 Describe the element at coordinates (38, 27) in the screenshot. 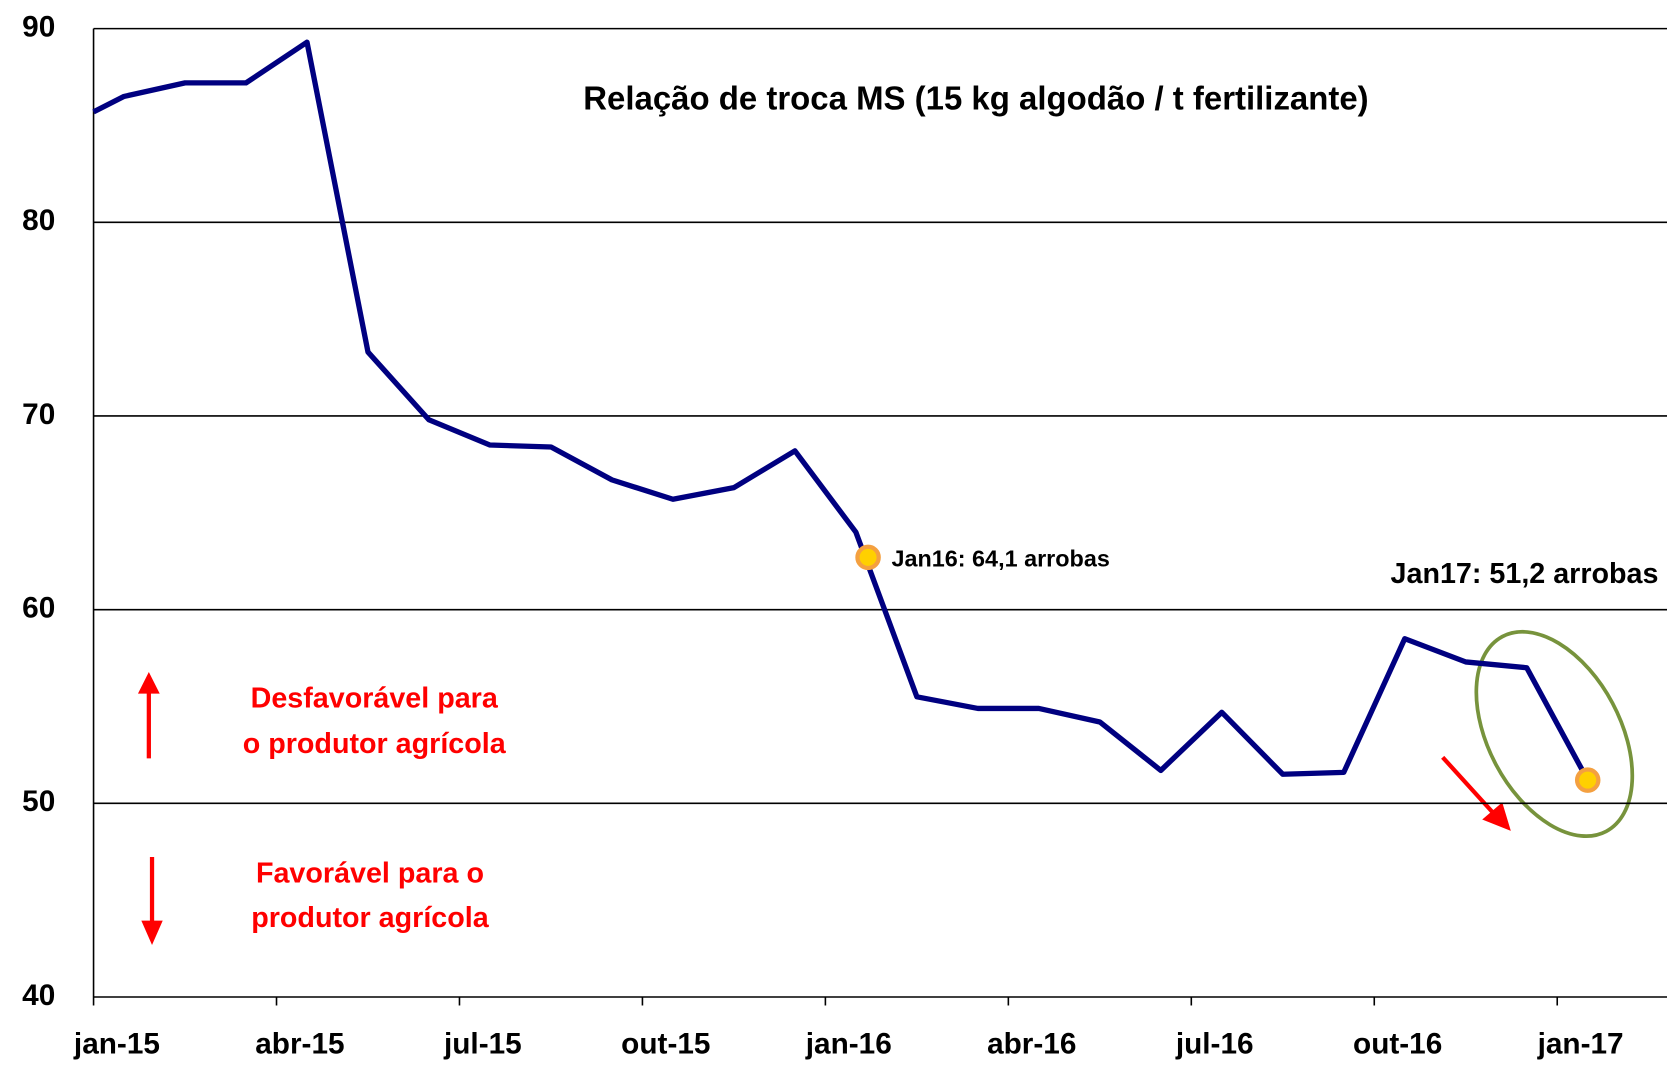

I see `y-tick-label: 90` at that location.